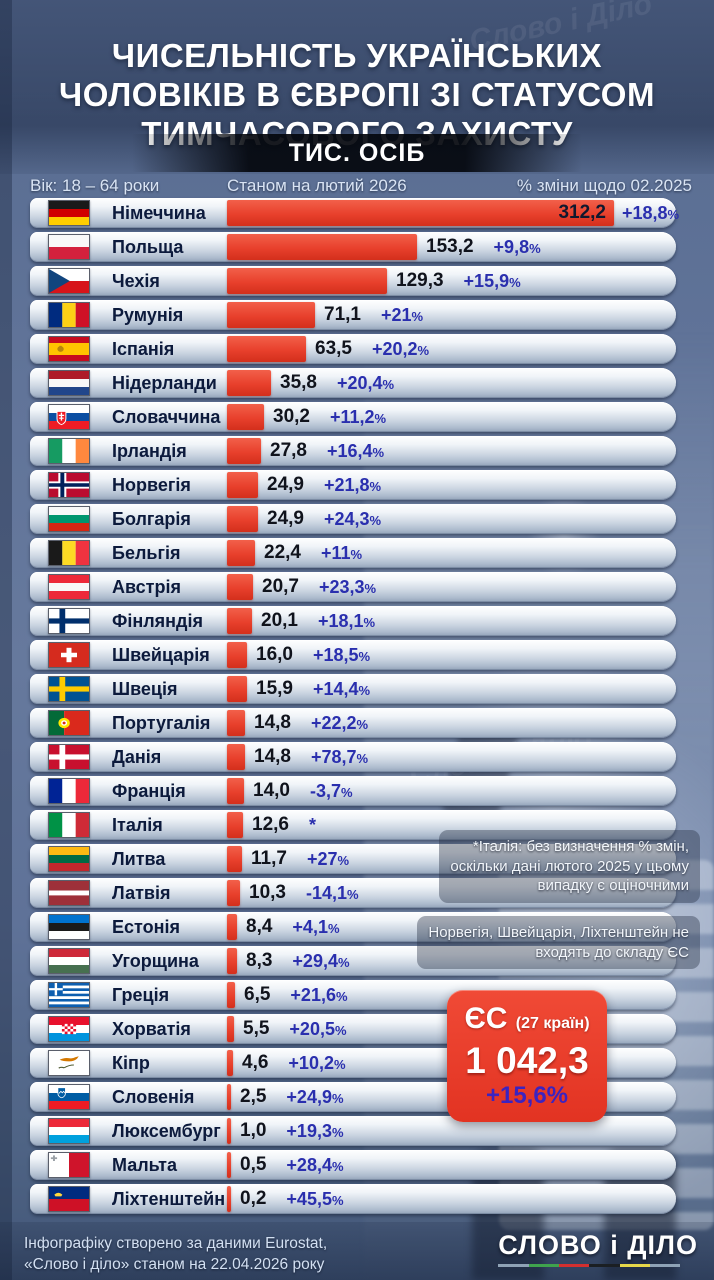 Image resolution: width=714 pixels, height=1280 pixels. I want to click on bar-area: 8,3 +29,4%, so click(450, 961).